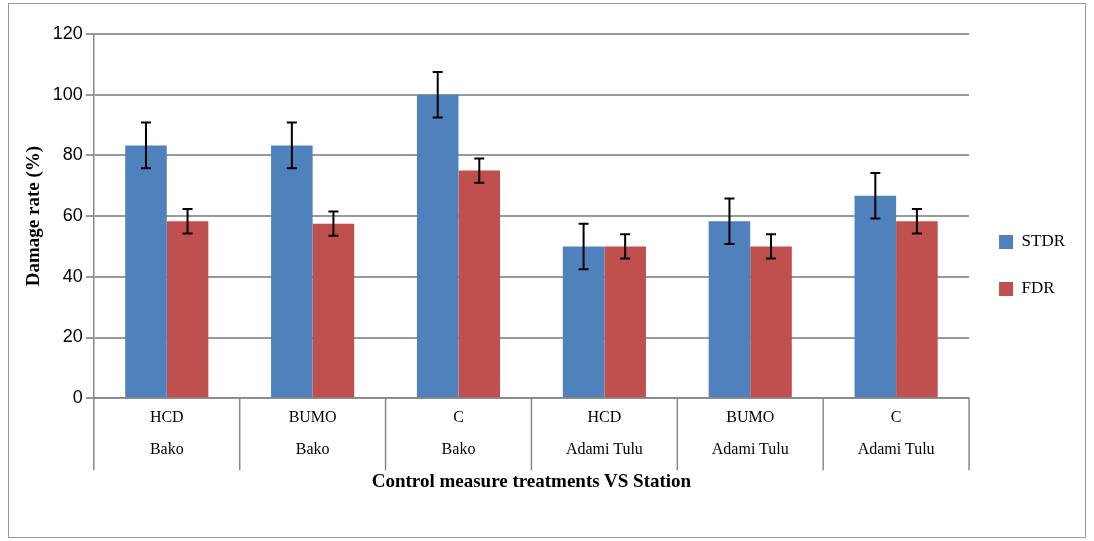  I want to click on x-tick-label: HCD Bako, so click(166, 433).